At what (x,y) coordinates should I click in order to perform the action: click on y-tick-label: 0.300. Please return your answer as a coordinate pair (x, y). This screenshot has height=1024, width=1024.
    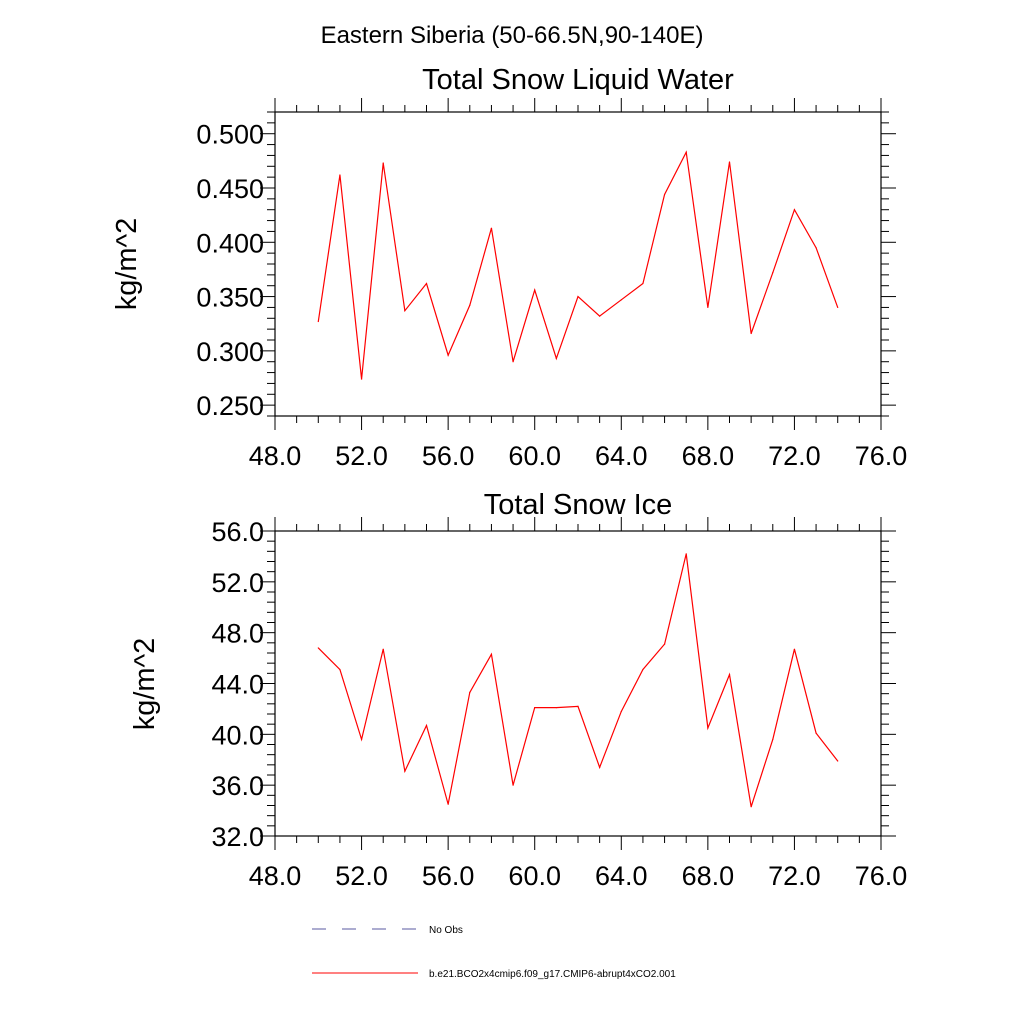
    Looking at the image, I should click on (230, 352).